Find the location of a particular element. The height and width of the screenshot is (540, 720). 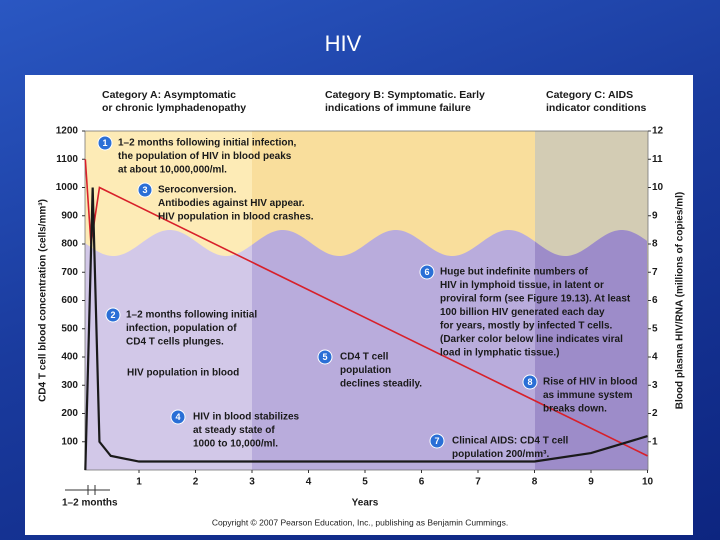

annotation-text: population is located at coordinates (365, 370).